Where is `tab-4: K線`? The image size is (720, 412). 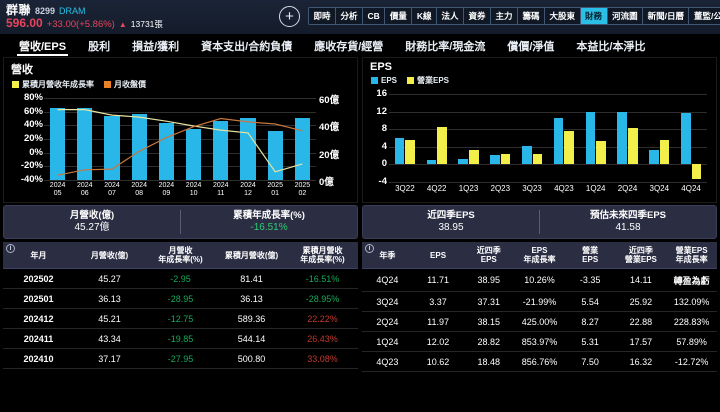 tab-4: K線 is located at coordinates (424, 16).